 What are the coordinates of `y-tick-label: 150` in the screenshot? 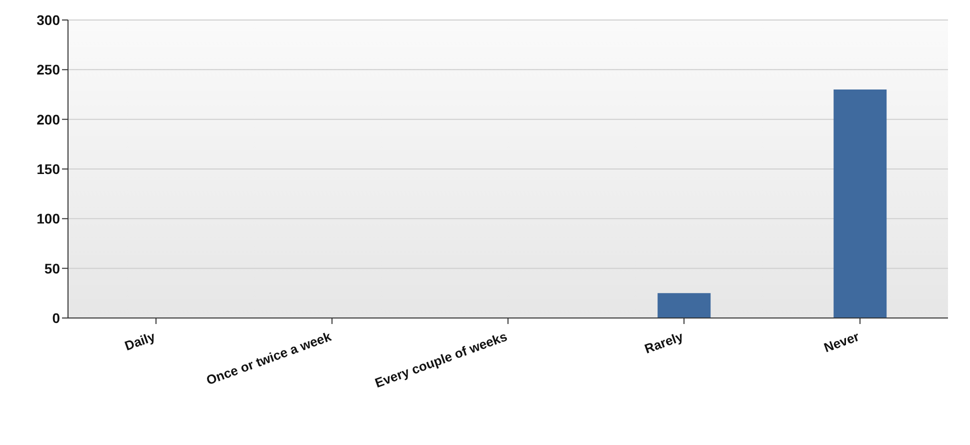 It's located at (48, 168).